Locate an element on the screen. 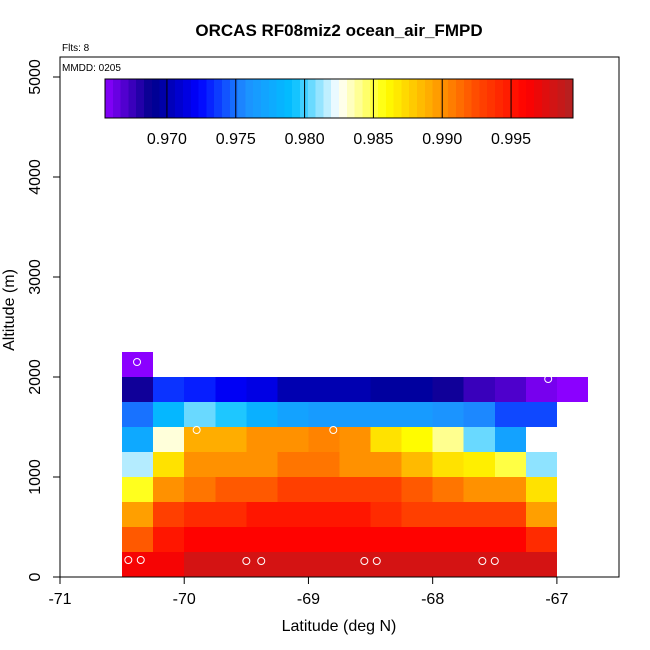 The height and width of the screenshot is (650, 650). heatmap-cell-r2-c12 is located at coordinates (510, 514).